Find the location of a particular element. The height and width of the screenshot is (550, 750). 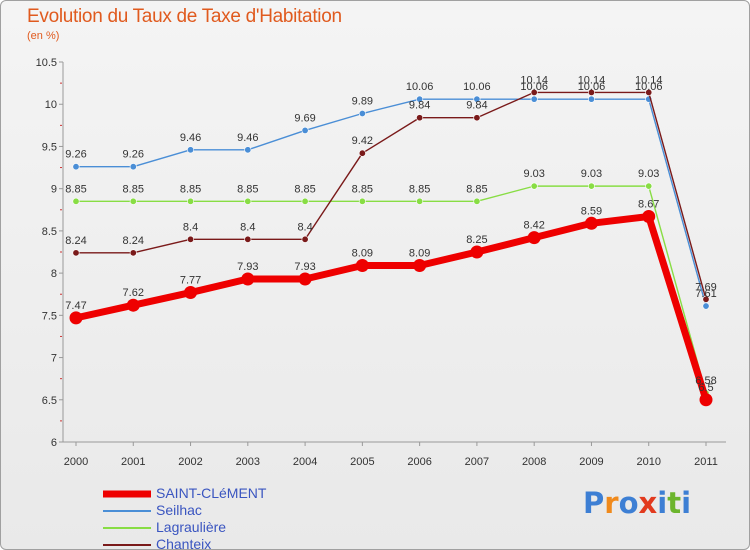

legend-label: Chanteix is located at coordinates (184, 543).